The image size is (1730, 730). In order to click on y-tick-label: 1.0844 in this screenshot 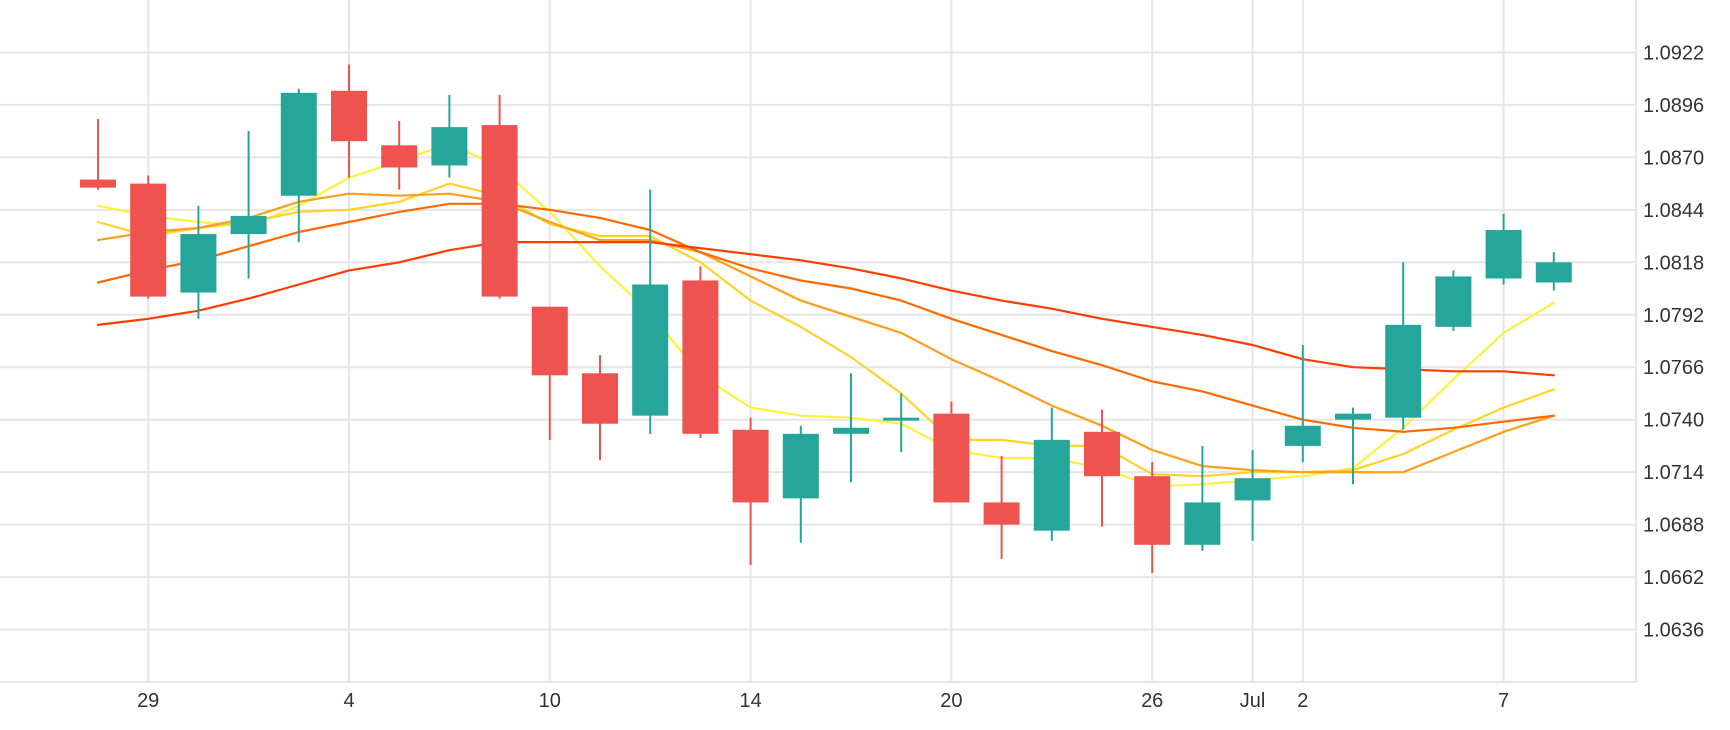, I will do `click(1673, 211)`.